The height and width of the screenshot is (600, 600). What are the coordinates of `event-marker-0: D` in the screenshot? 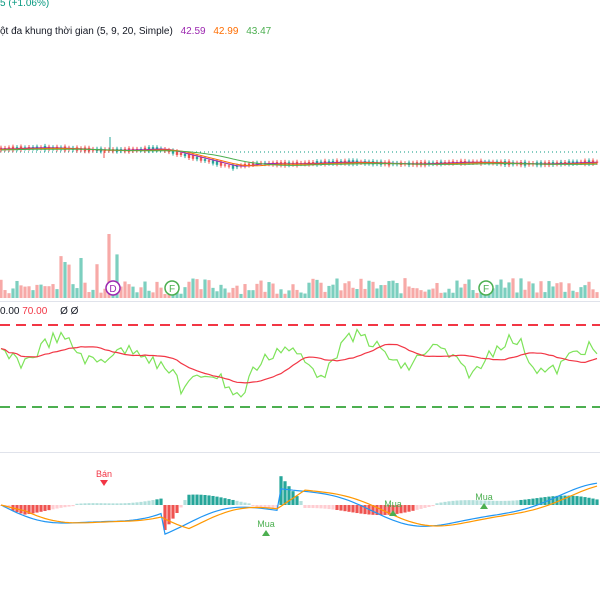 It's located at (113, 288).